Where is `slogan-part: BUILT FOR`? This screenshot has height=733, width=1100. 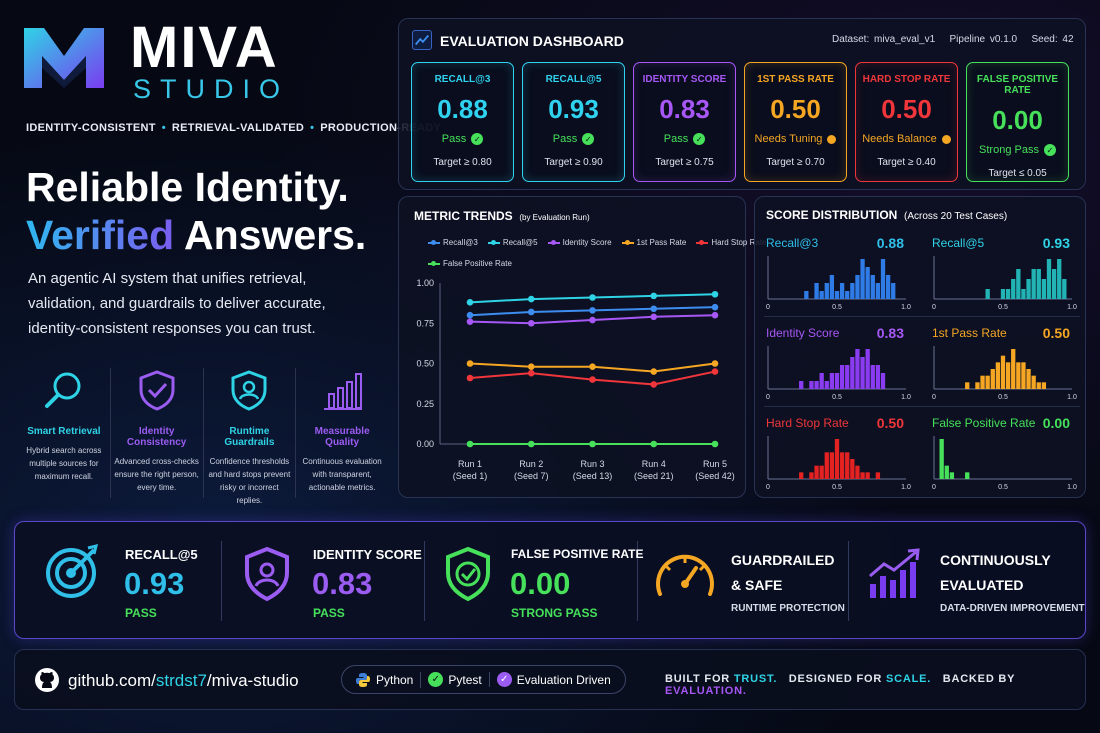 slogan-part: BUILT FOR is located at coordinates (699, 679).